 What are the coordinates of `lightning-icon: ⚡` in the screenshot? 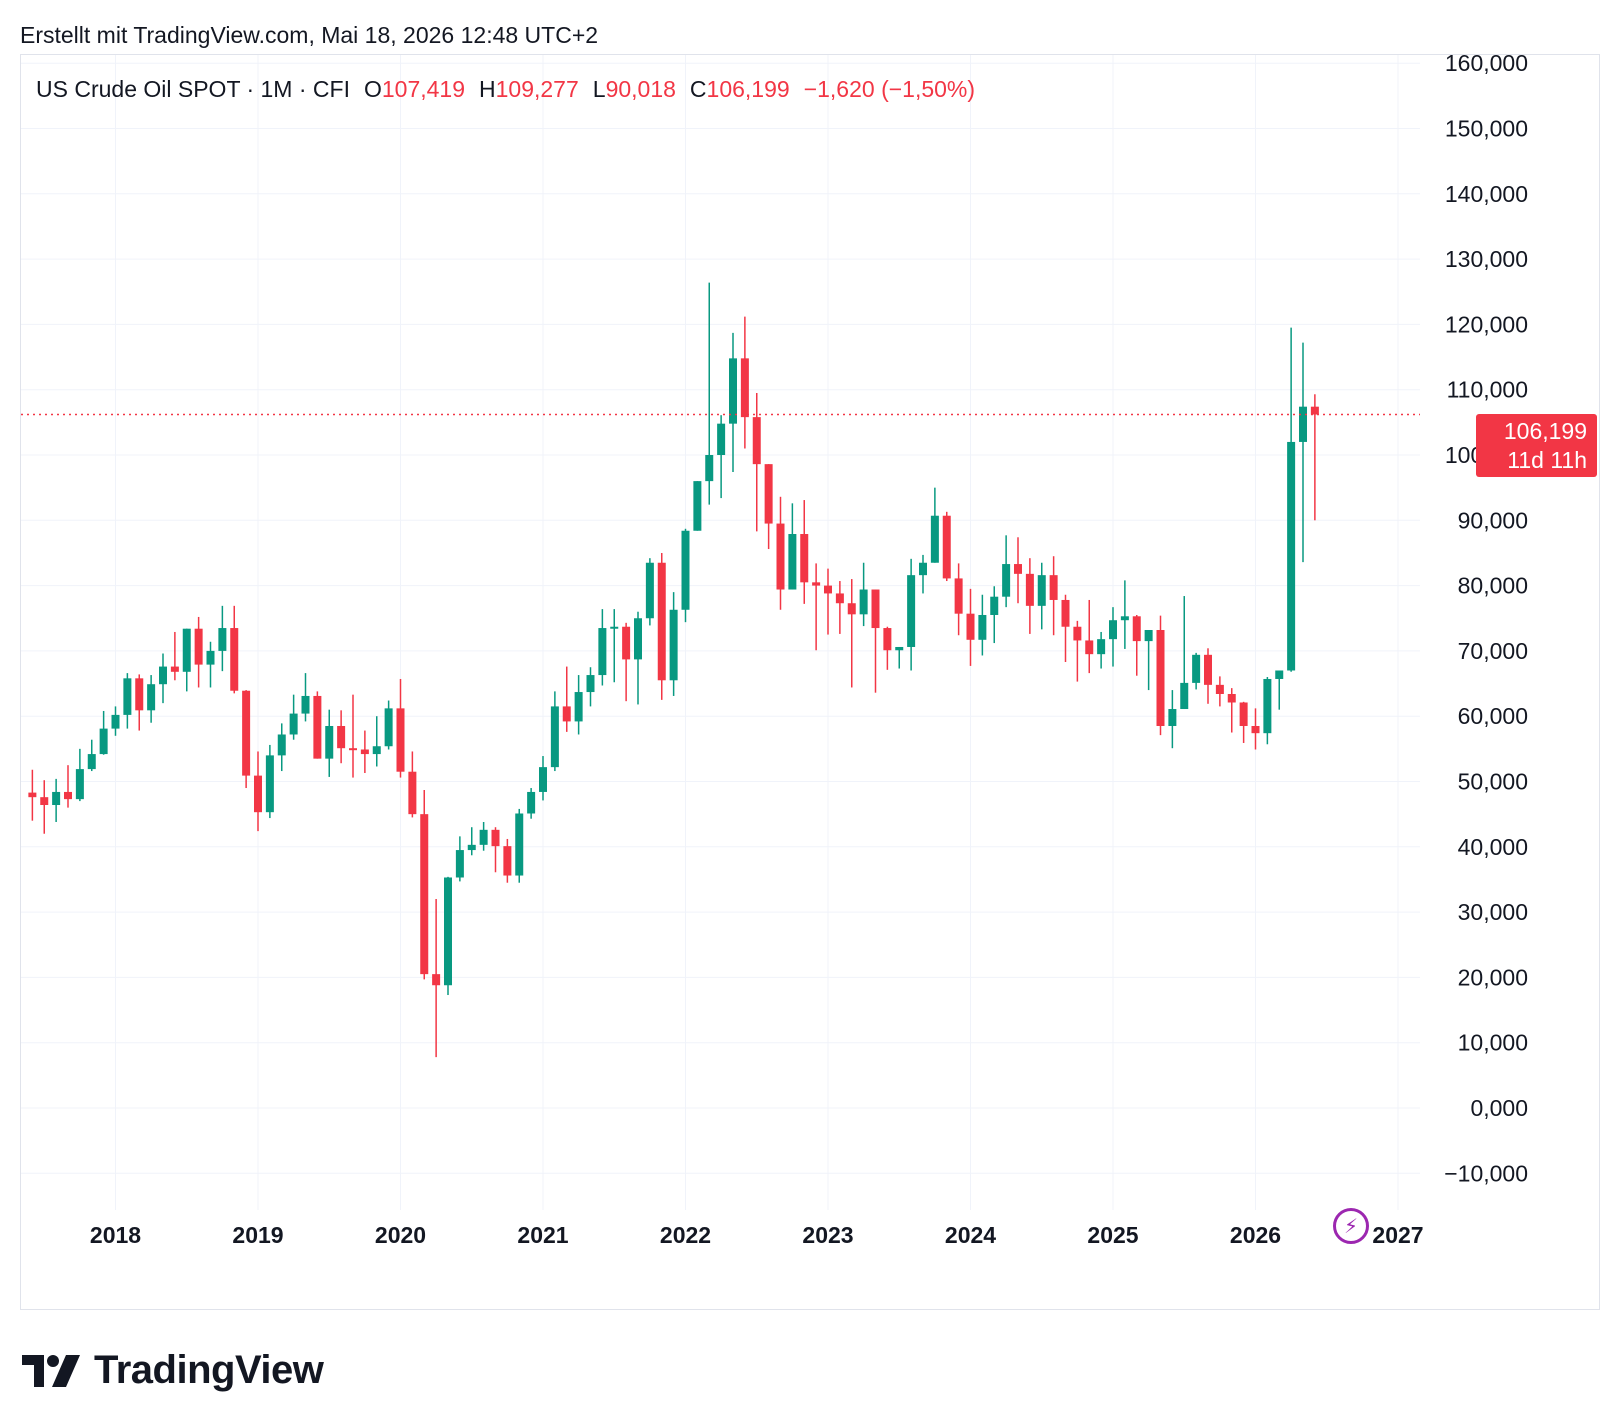 It's located at (1351, 1226).